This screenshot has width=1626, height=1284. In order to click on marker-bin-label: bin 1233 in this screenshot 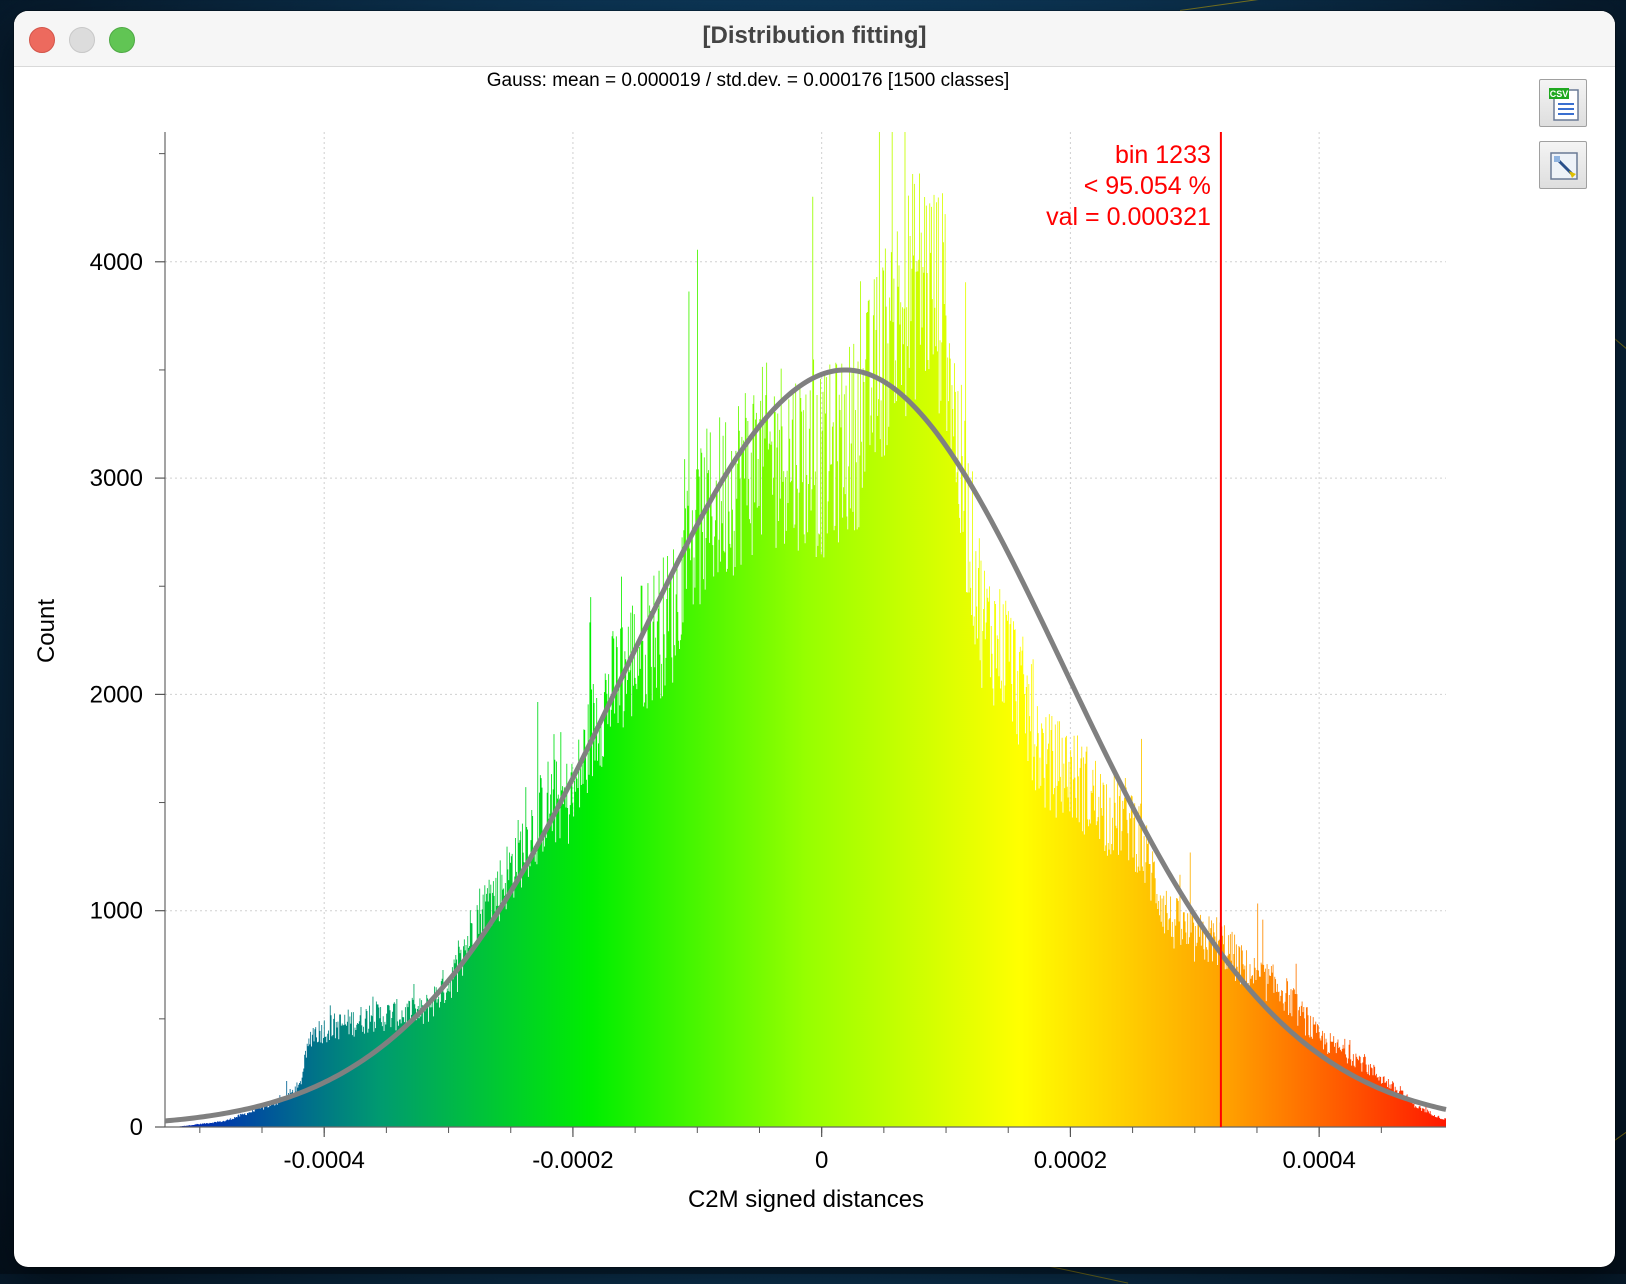, I will do `click(1163, 155)`.